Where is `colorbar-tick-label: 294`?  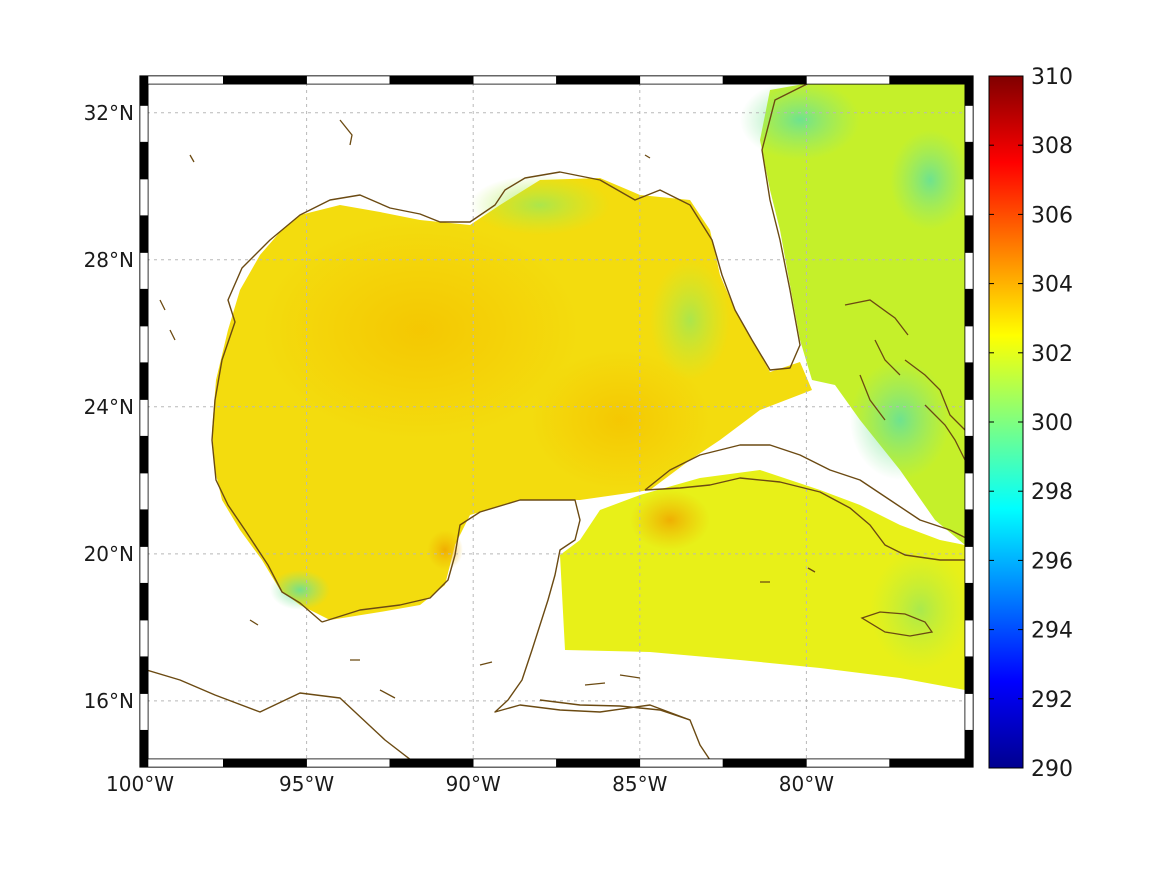 colorbar-tick-label: 294 is located at coordinates (1052, 631).